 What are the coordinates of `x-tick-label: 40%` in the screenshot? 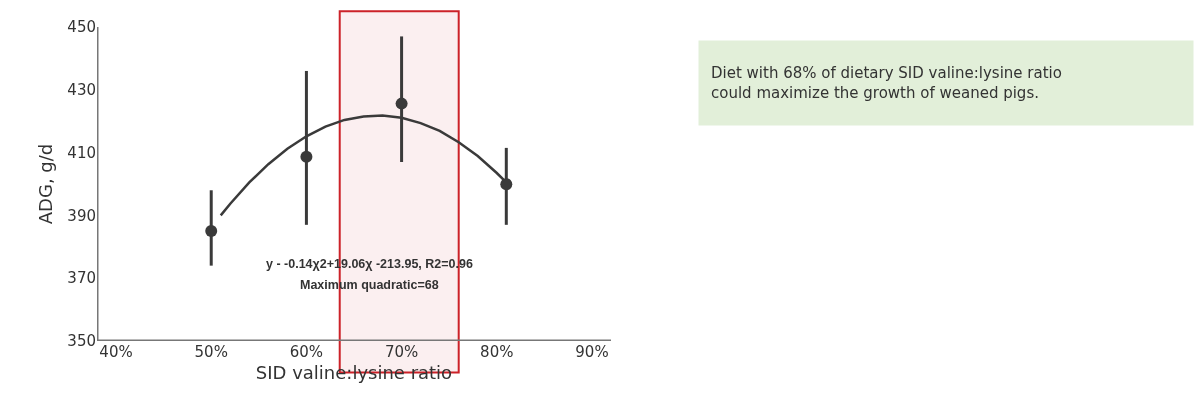 It's located at (116, 352).